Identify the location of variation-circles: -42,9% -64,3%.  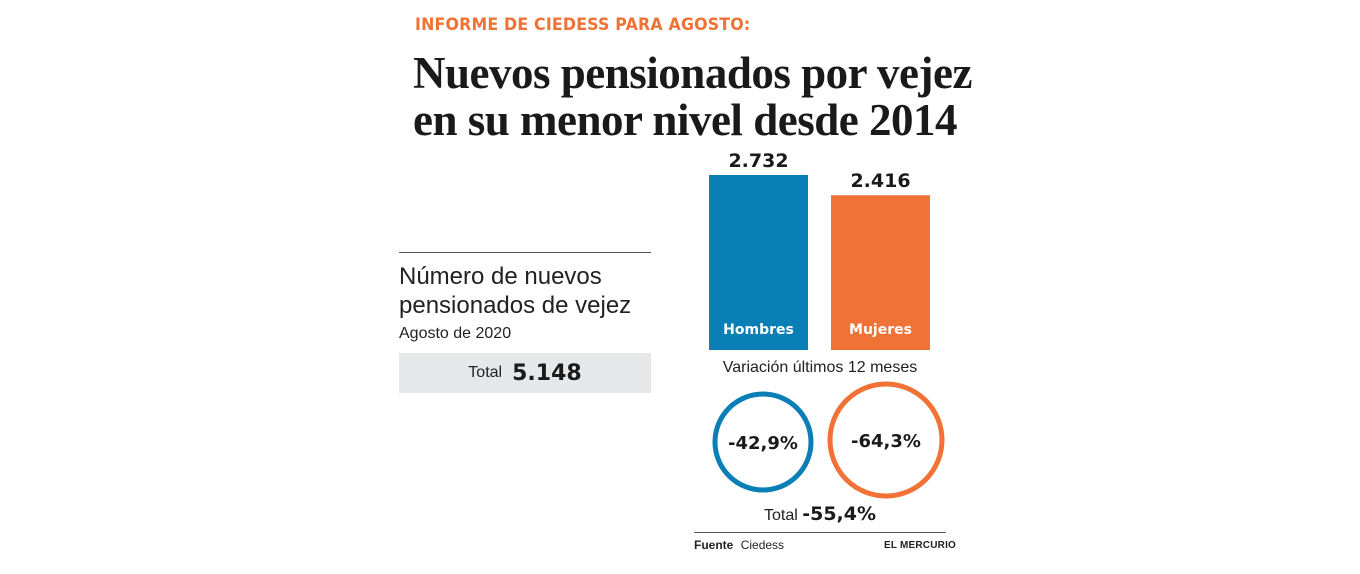
(828, 440).